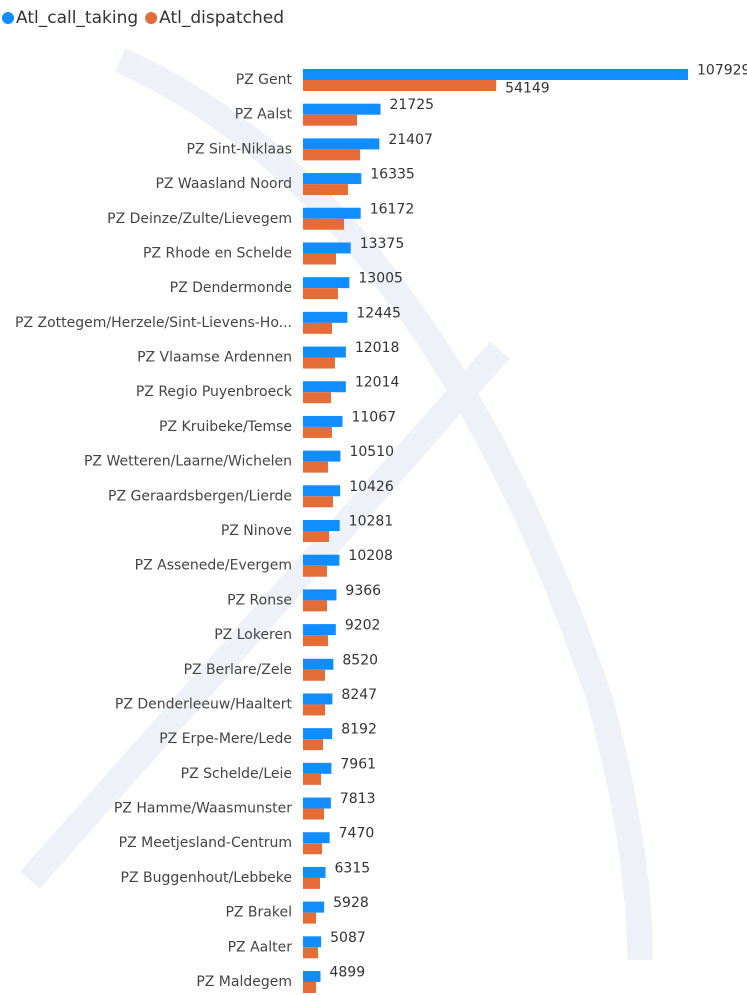 This screenshot has height=995, width=747. Describe the element at coordinates (77, 18) in the screenshot. I see `legend-label: Atl_call_taking` at that location.